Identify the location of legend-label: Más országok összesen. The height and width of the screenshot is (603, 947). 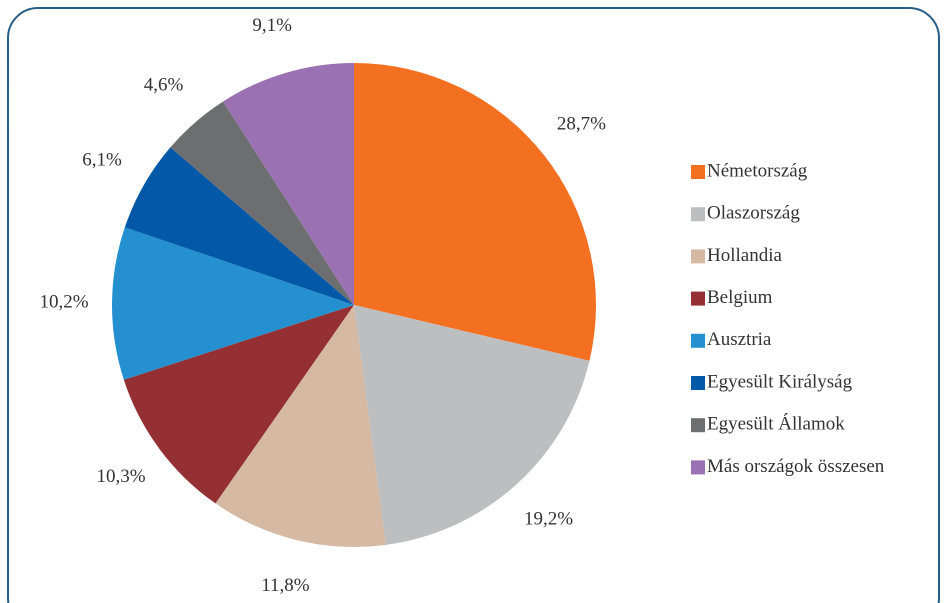
(796, 466).